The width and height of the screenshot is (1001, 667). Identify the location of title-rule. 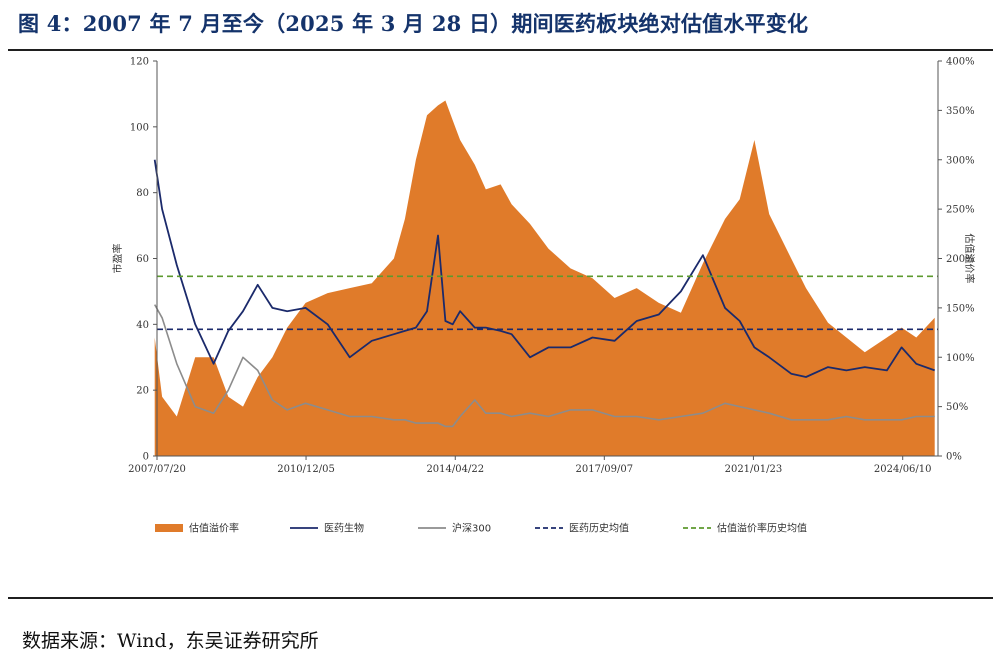
(500, 50).